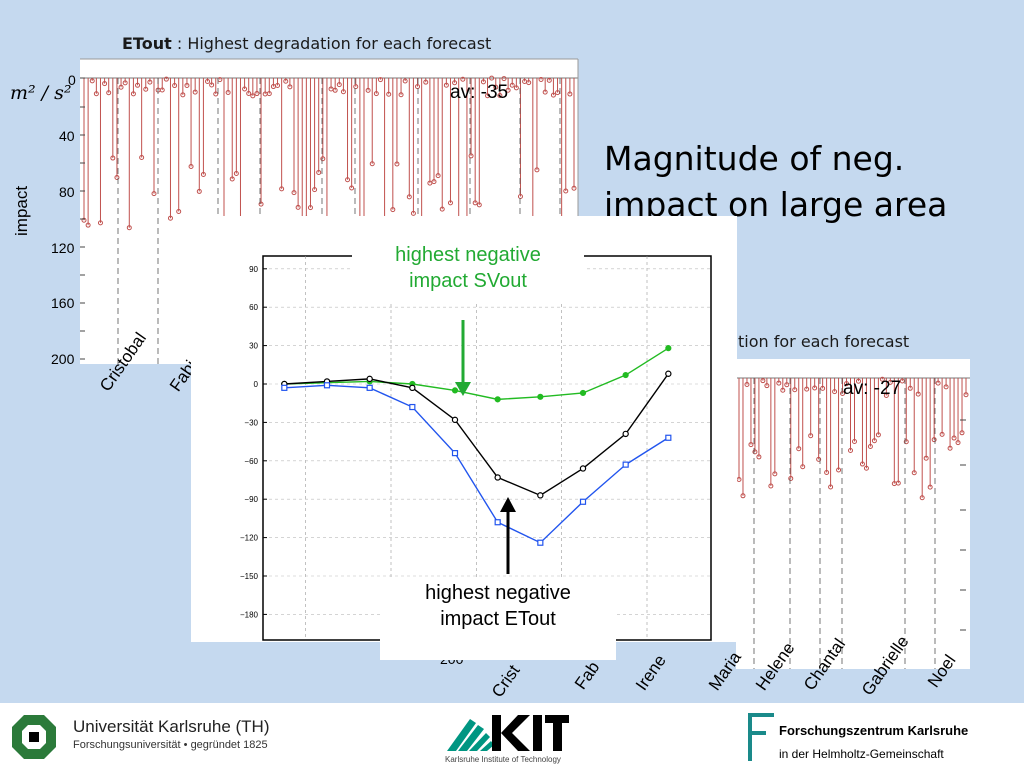 The width and height of the screenshot is (1024, 768). Describe the element at coordinates (508, 733) in the screenshot. I see `kit-logo` at that location.